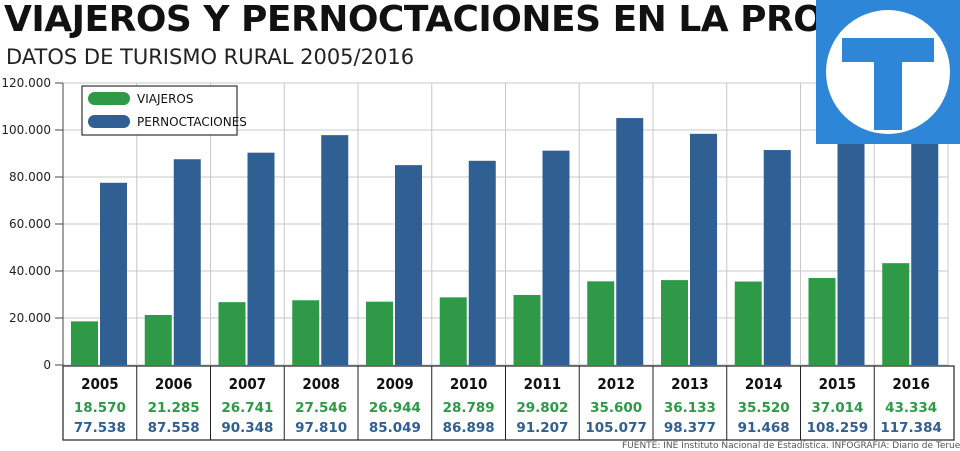  I want to click on y-axis-ticks: 0 20.000 40.000 60.000 80.000 100.000 120.000, so click(32, 224).